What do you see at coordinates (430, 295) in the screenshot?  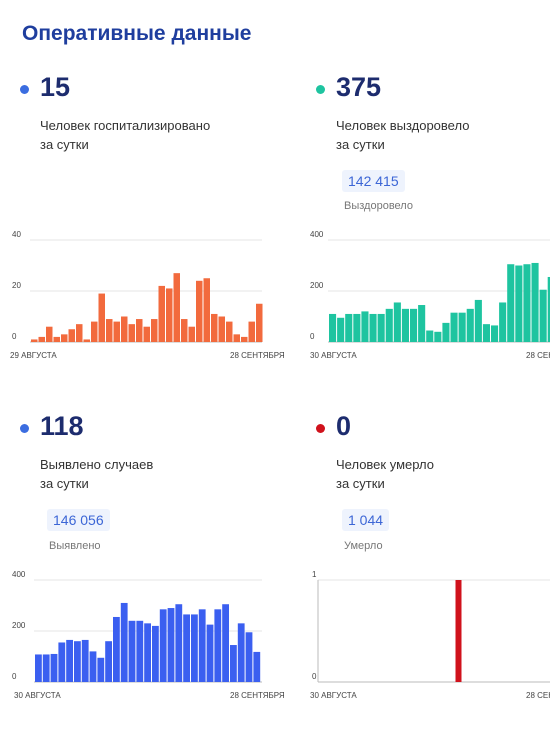 I see `recovered-chart: 0 200 400 30 АВГУСТА 28 СЕНТЯБРЯ` at bounding box center [430, 295].